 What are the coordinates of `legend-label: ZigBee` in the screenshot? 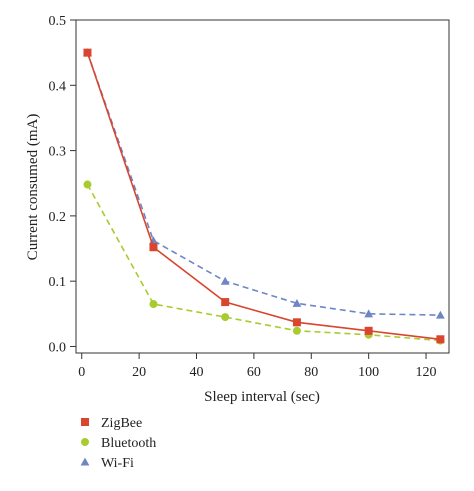 It's located at (121, 423).